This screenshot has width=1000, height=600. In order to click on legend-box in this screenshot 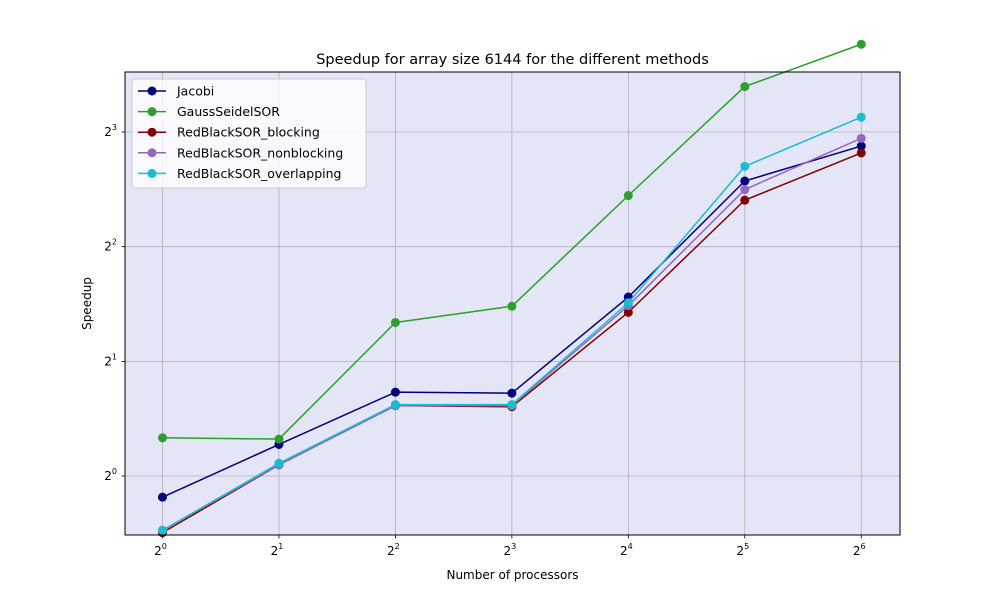, I will do `click(249, 133)`.